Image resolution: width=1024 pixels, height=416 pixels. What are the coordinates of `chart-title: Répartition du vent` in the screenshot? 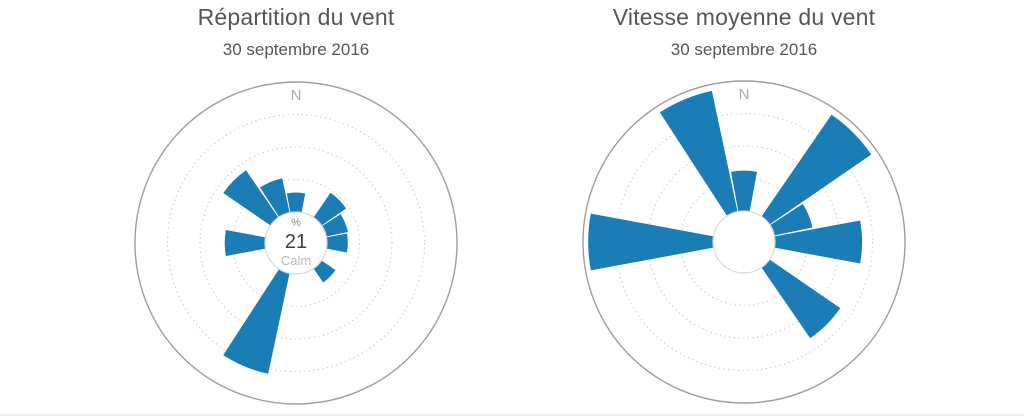 It's located at (296, 17).